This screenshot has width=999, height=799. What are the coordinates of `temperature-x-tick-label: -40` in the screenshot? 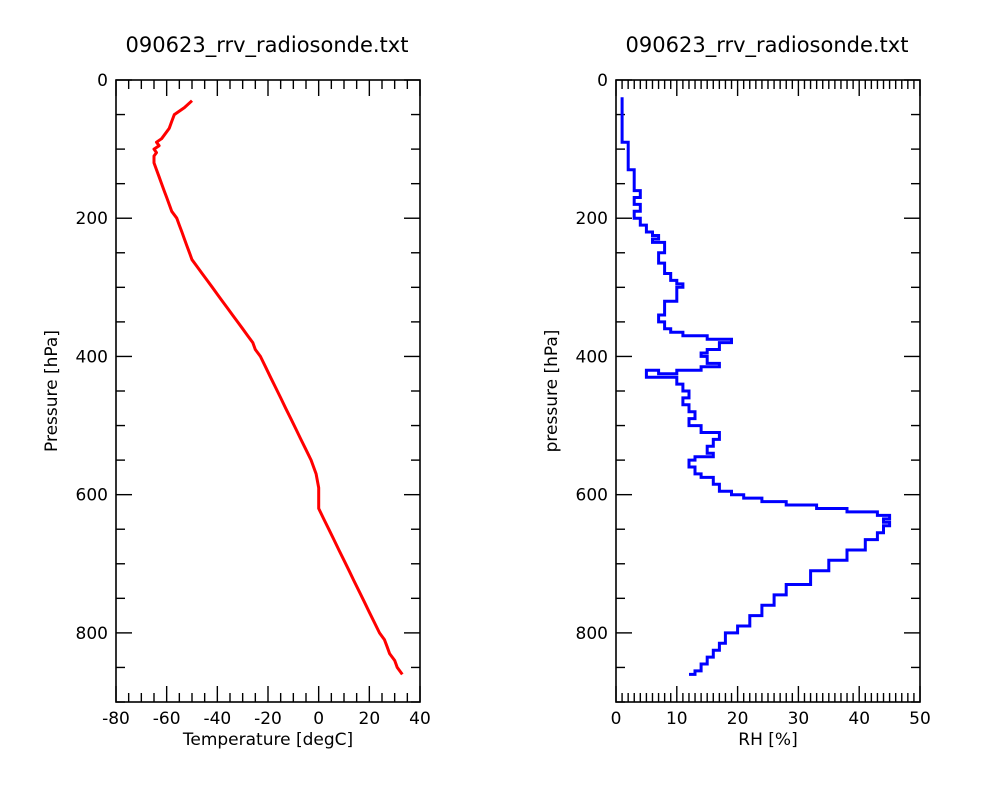 It's located at (217, 719).